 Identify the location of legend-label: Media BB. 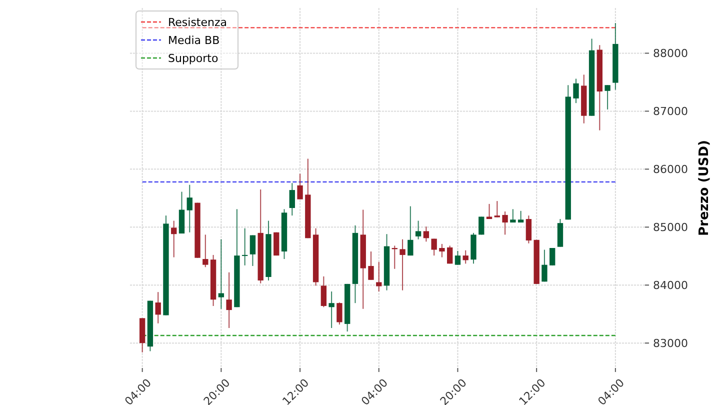
(194, 40).